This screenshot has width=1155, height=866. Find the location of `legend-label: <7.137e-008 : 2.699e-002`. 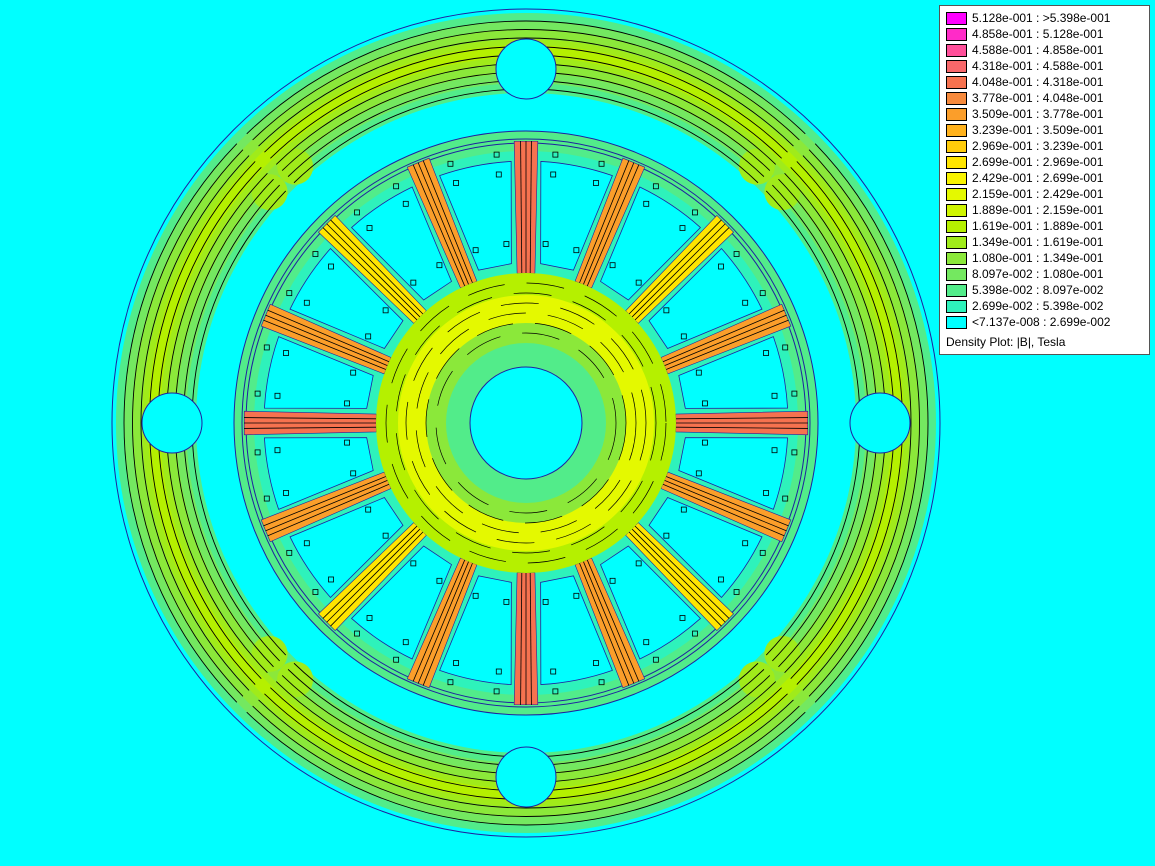

legend-label: <7.137e-008 : 2.699e-002 is located at coordinates (1041, 322).